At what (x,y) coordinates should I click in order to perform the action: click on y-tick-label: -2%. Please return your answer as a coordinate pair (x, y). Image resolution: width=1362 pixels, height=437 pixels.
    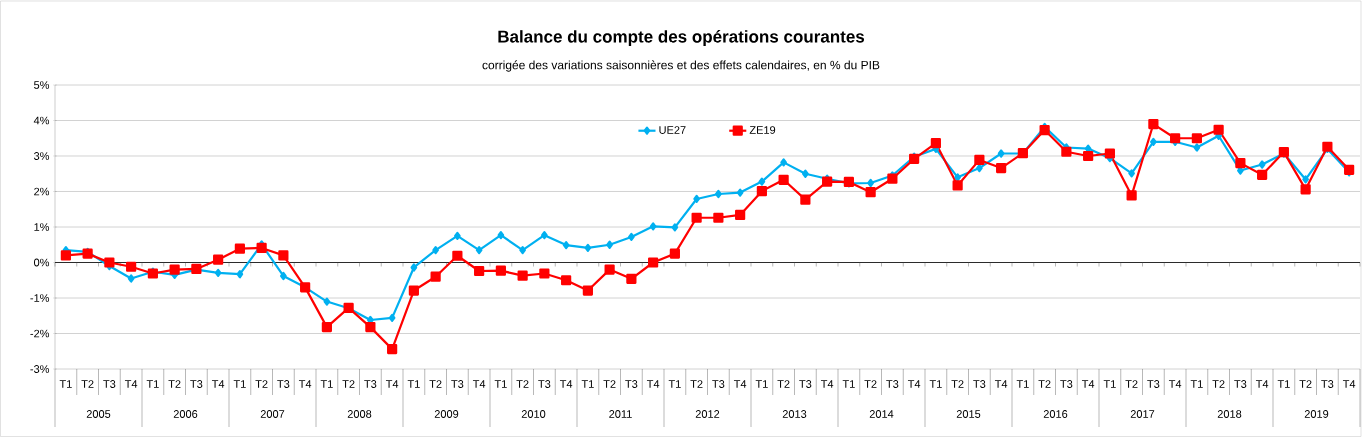
    Looking at the image, I should click on (40, 333).